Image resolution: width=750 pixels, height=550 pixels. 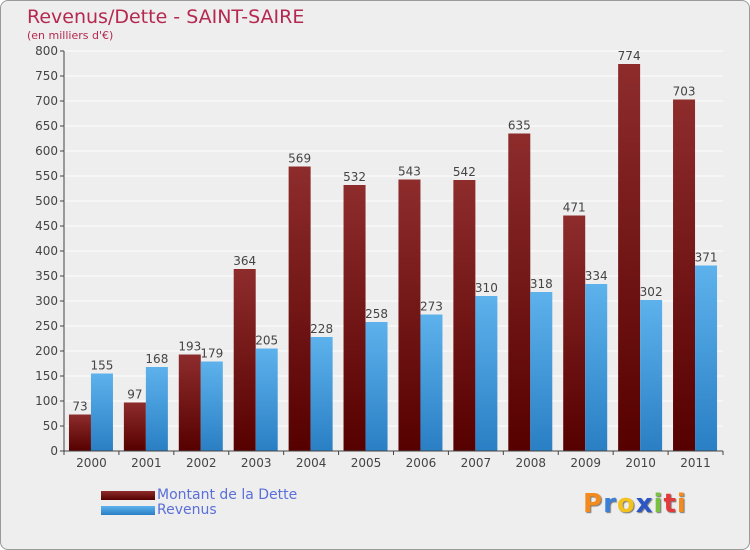 I want to click on revenus-value-label-2005: 258, so click(x=376, y=314).